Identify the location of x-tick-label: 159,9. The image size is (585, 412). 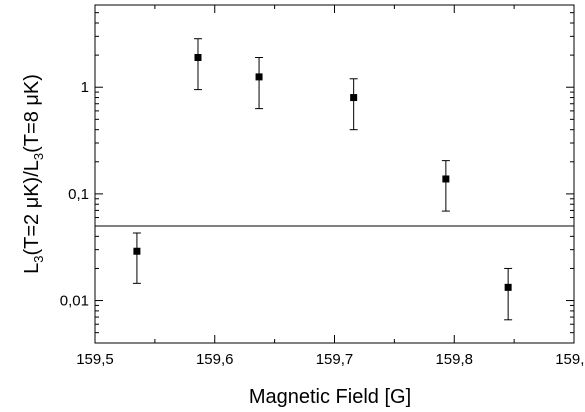
(570, 359).